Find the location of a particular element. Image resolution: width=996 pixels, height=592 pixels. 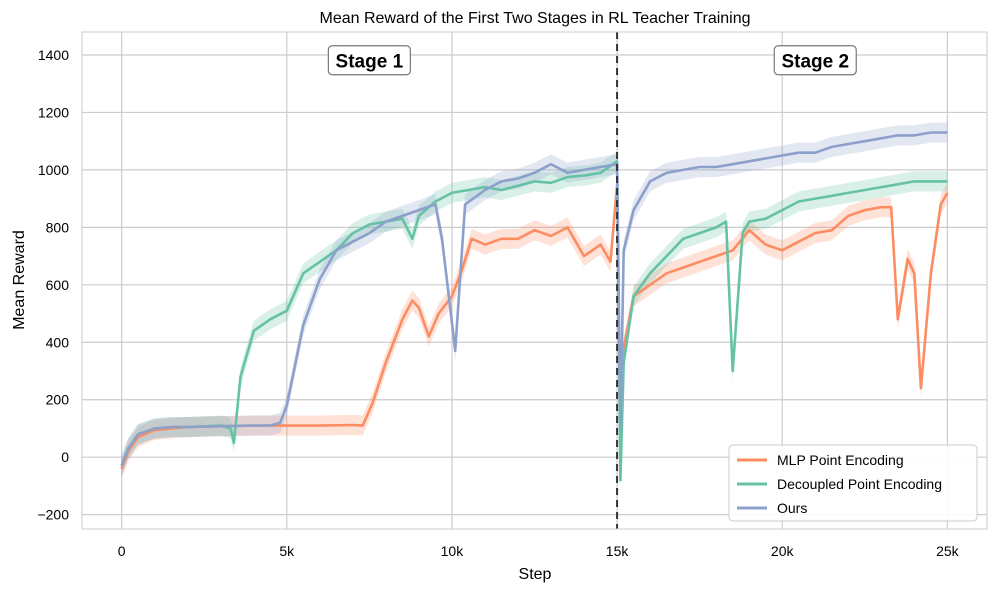

y-tick-label: 0 is located at coordinates (65, 457).